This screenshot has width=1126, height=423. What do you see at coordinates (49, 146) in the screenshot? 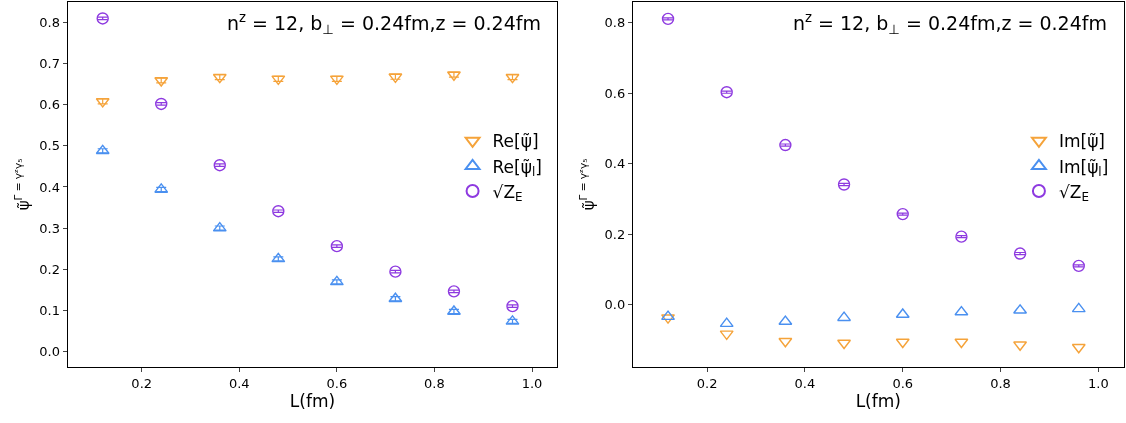
I see `y-tick-label: 0.5` at bounding box center [49, 146].